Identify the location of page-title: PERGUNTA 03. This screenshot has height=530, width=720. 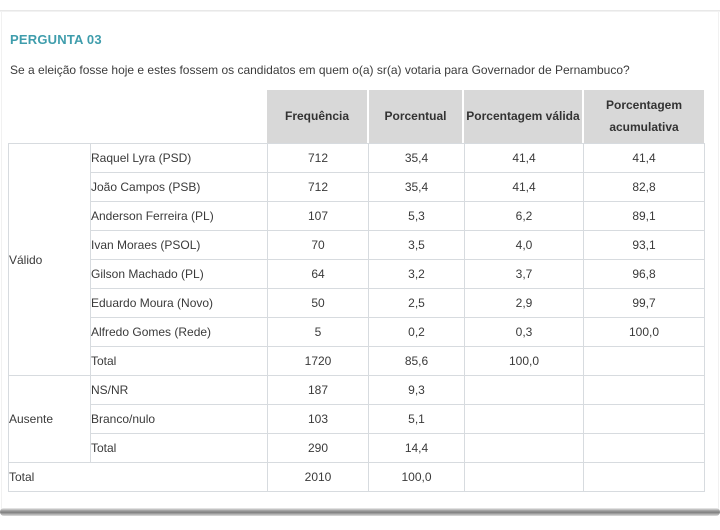
(56, 39).